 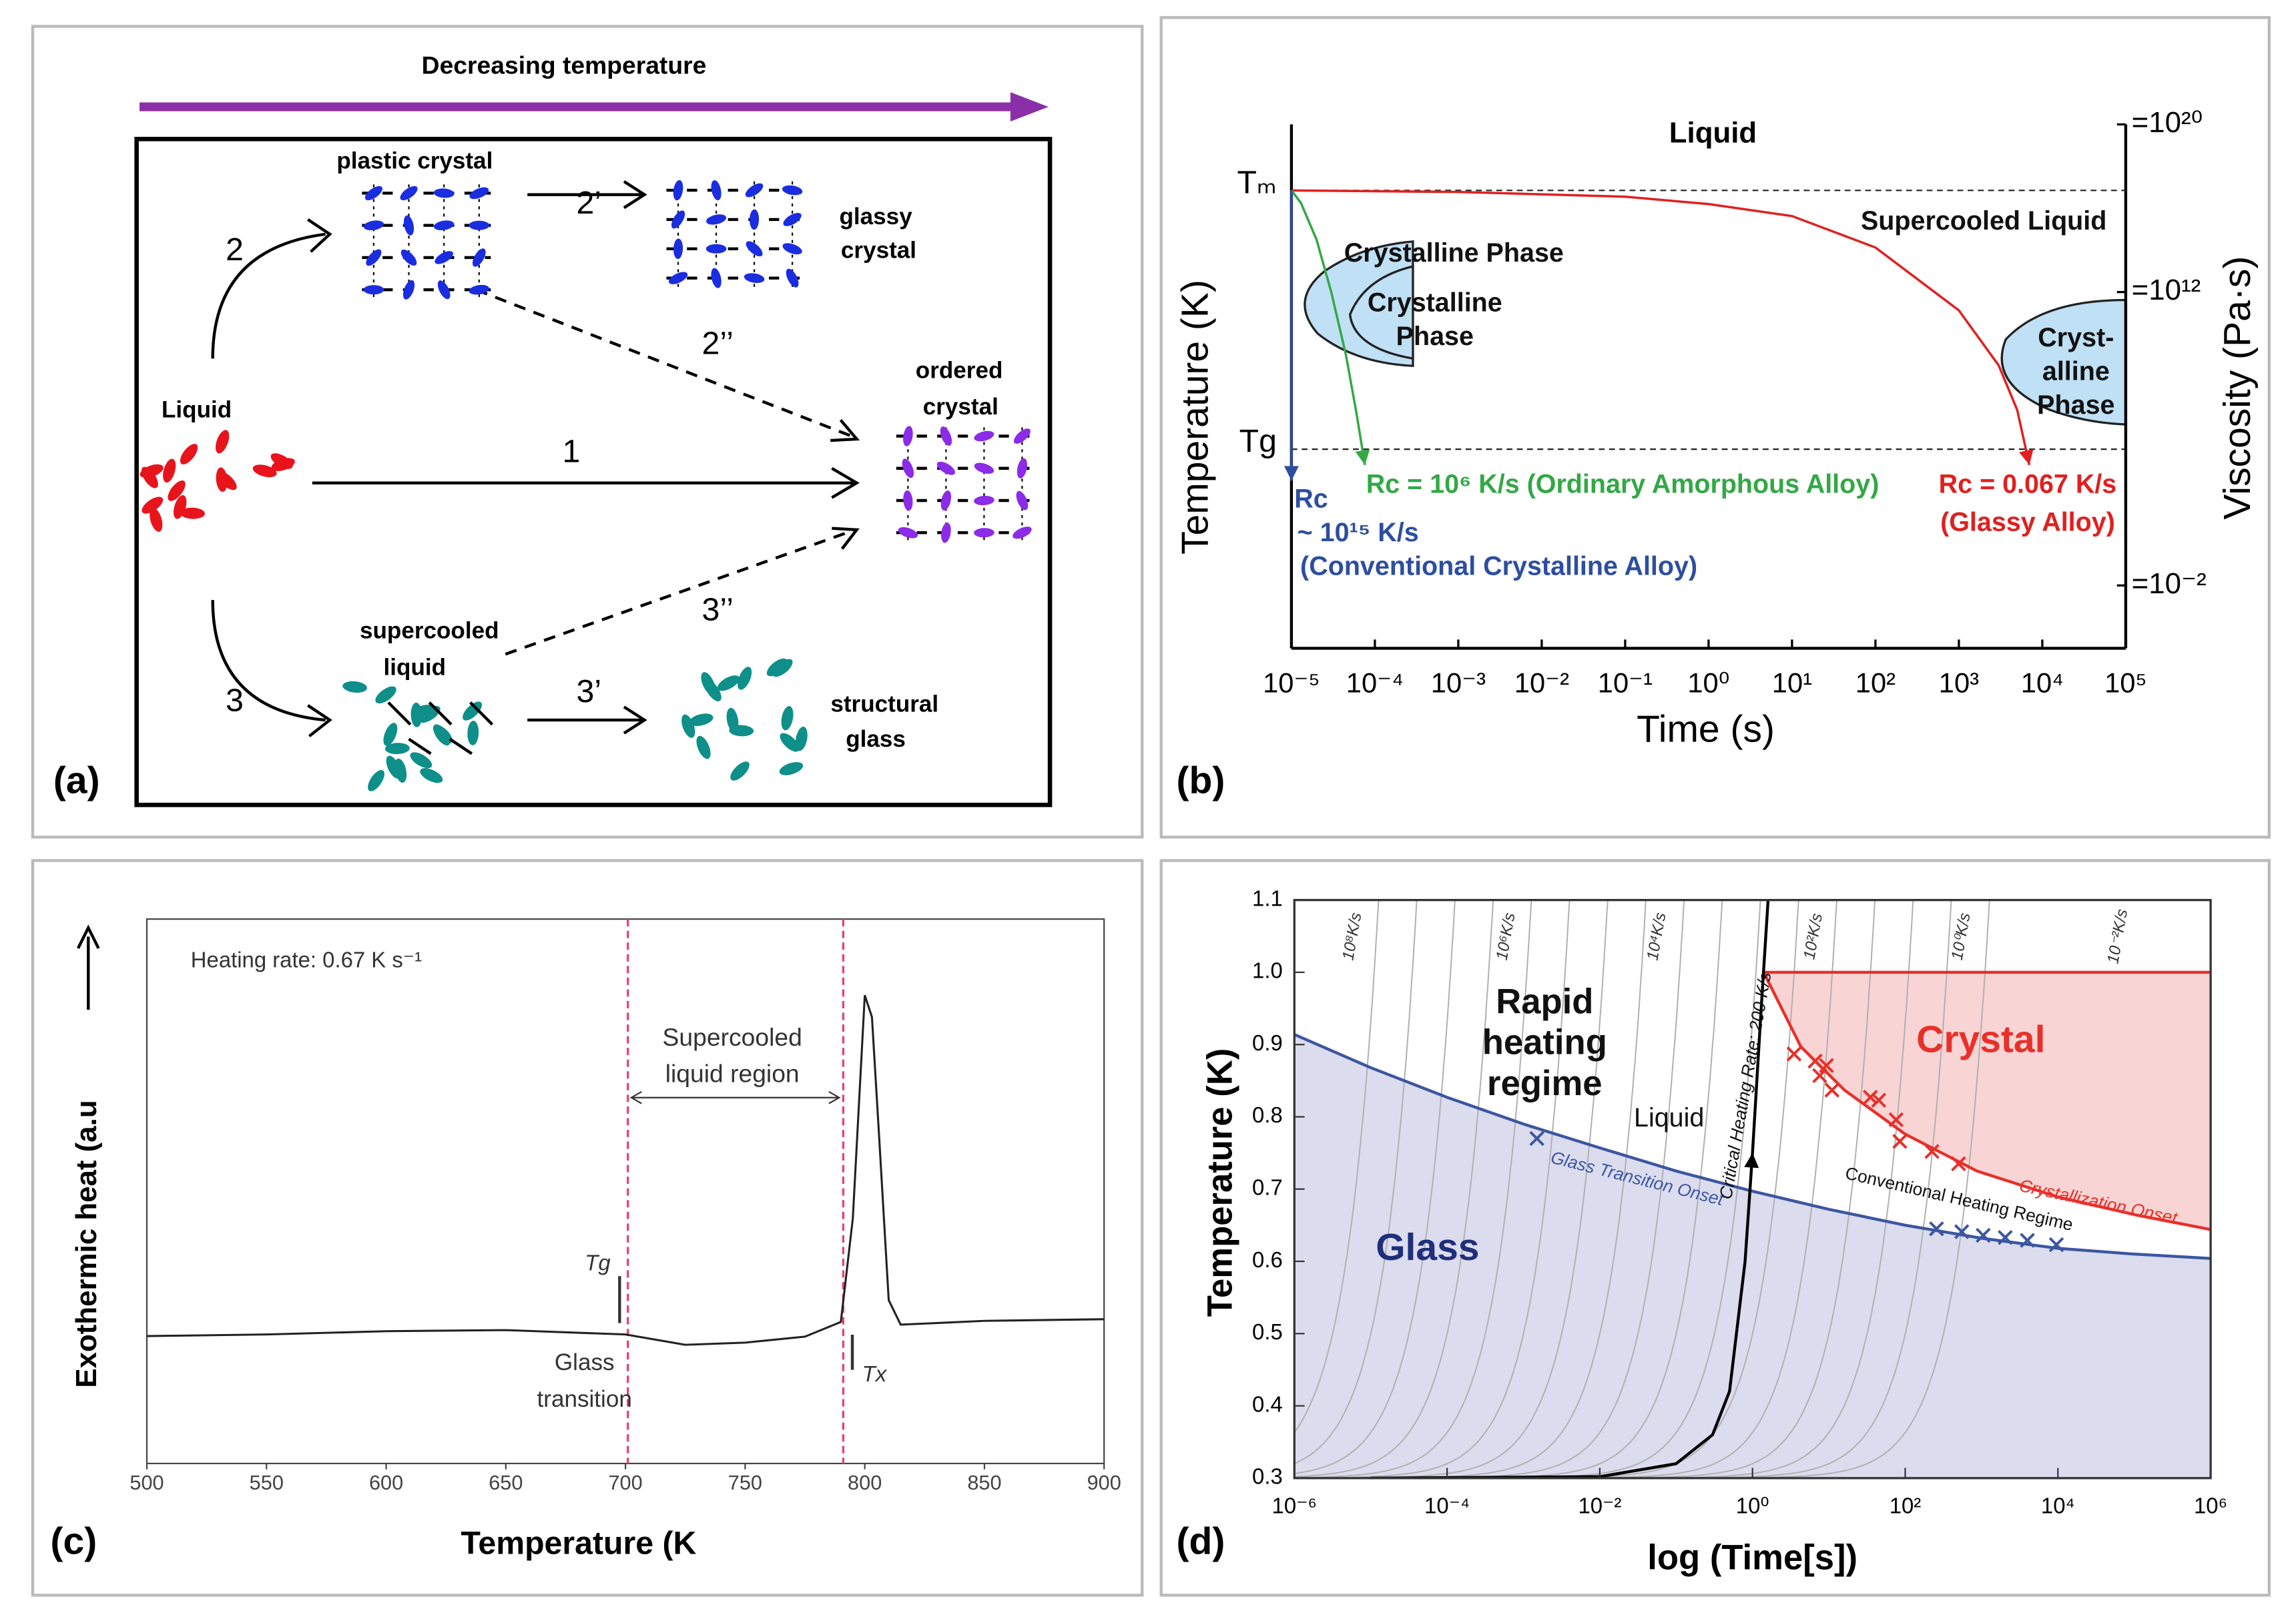 What do you see at coordinates (1267, 1331) in the screenshot?
I see `y-tick-label: 0.5` at bounding box center [1267, 1331].